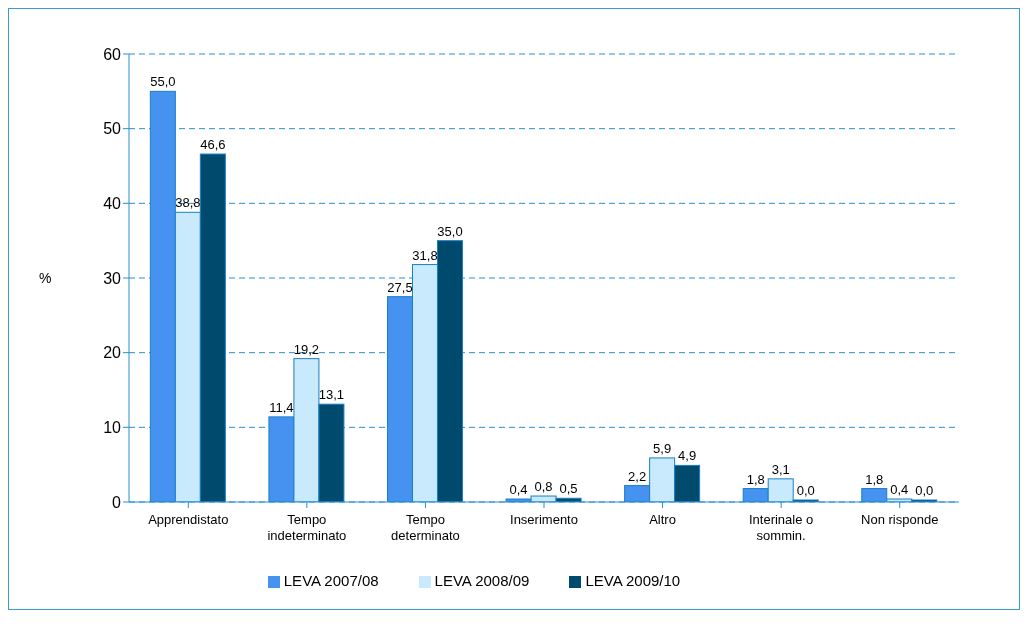 This screenshot has height=631, width=1035. Describe the element at coordinates (281, 407) in the screenshot. I see `data-label: 11,4` at that location.